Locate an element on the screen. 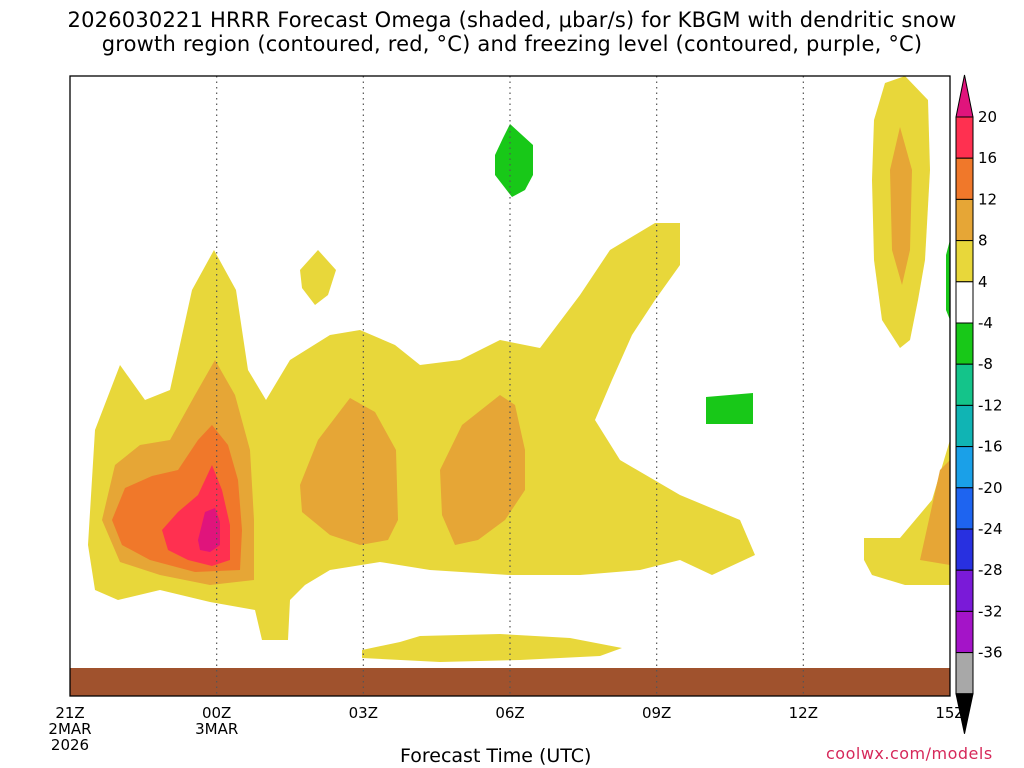 Image resolution: width=1024 pixels, height=768 pixels. x-tick-00Z-line-1: 00Z is located at coordinates (216, 713).